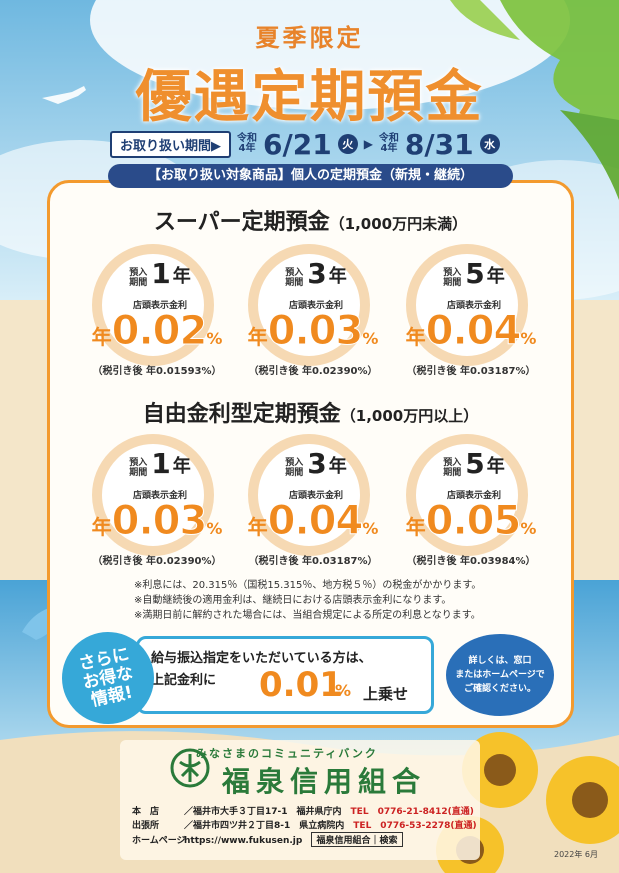 Image resolution: width=619 pixels, height=873 pixels. Describe the element at coordinates (309, 97) in the screenshot. I see `page-title: 優遇定期預金` at that location.